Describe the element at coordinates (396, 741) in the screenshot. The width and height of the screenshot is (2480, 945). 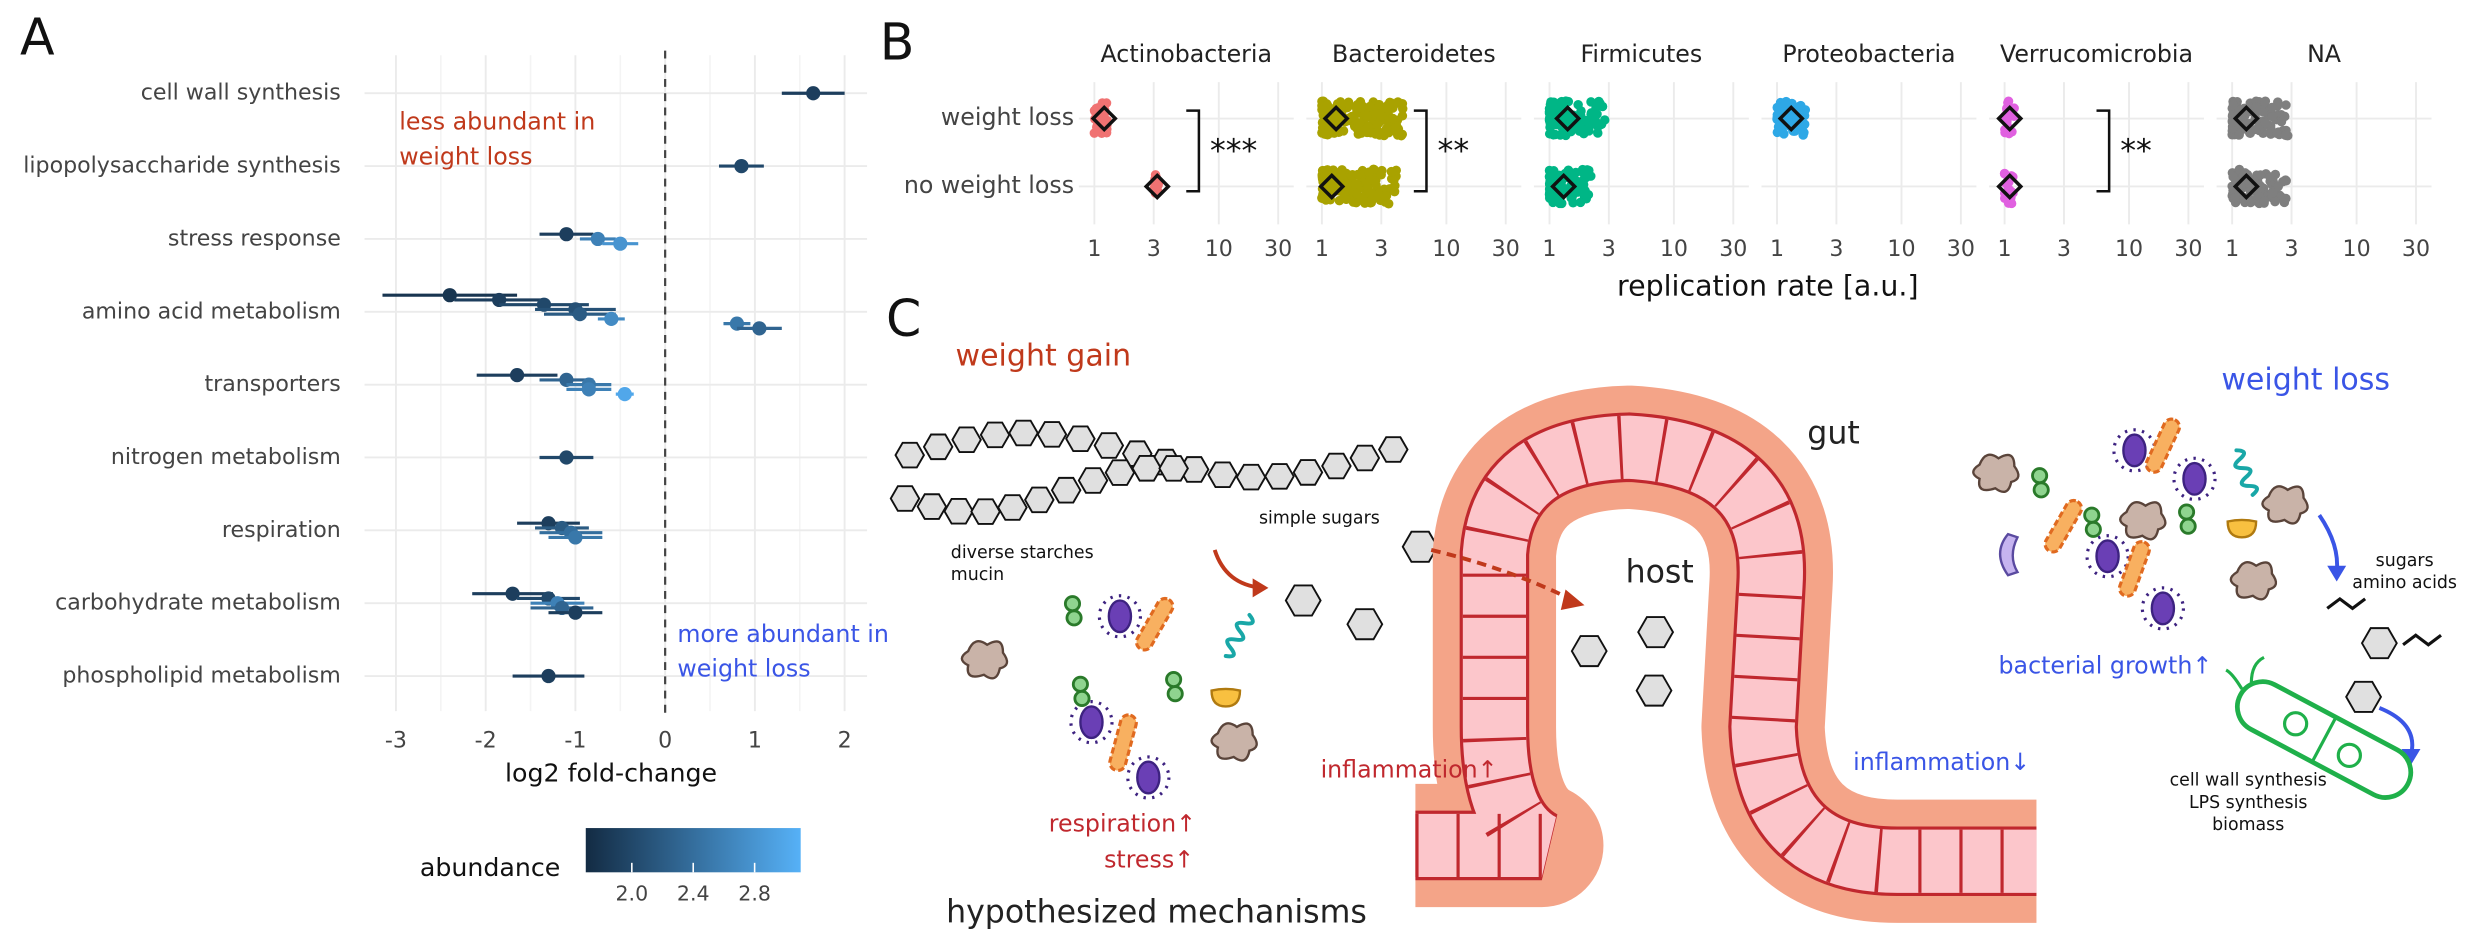
I see `x-tick-label: -3` at that location.